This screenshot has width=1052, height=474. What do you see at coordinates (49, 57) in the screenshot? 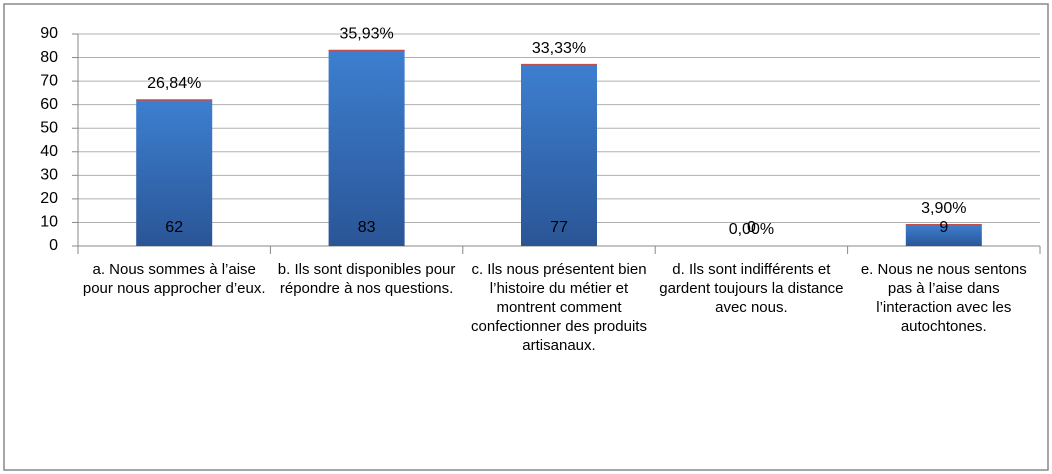
I see `y-tick-label: 80` at bounding box center [49, 57].